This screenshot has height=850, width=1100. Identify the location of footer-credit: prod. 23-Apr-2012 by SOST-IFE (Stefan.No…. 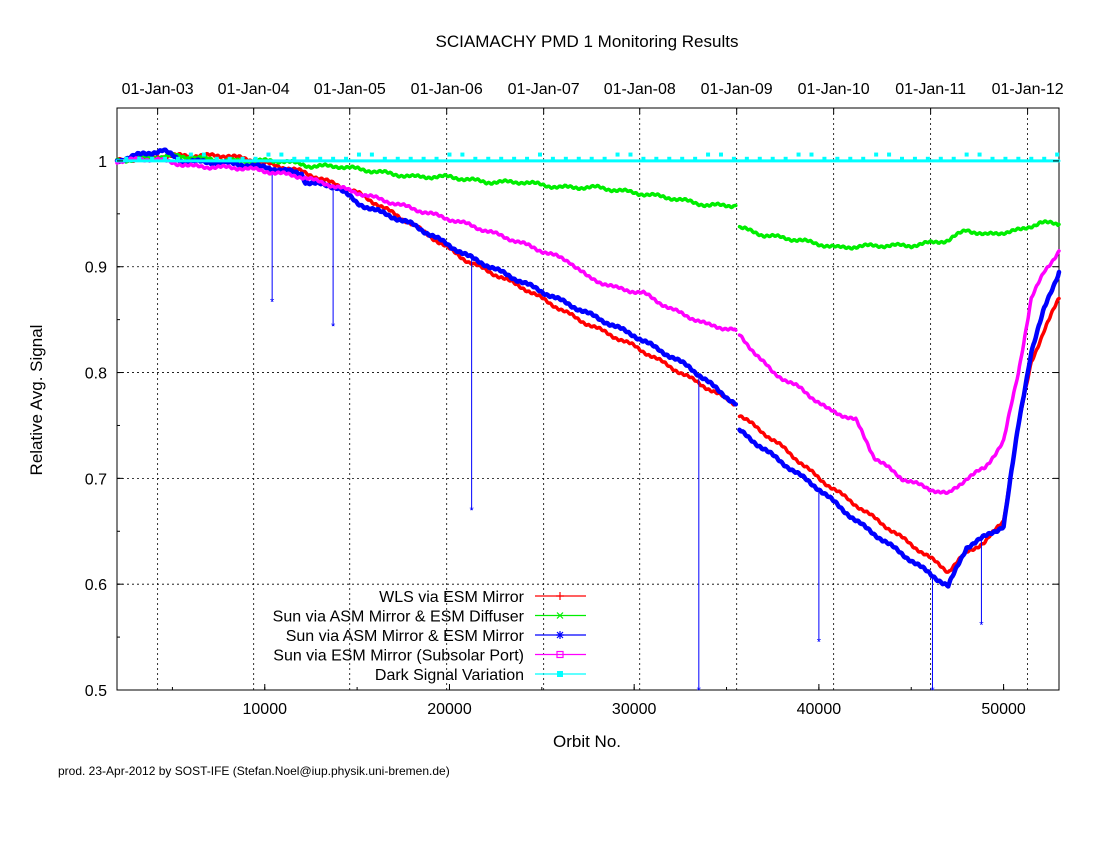
(254, 771).